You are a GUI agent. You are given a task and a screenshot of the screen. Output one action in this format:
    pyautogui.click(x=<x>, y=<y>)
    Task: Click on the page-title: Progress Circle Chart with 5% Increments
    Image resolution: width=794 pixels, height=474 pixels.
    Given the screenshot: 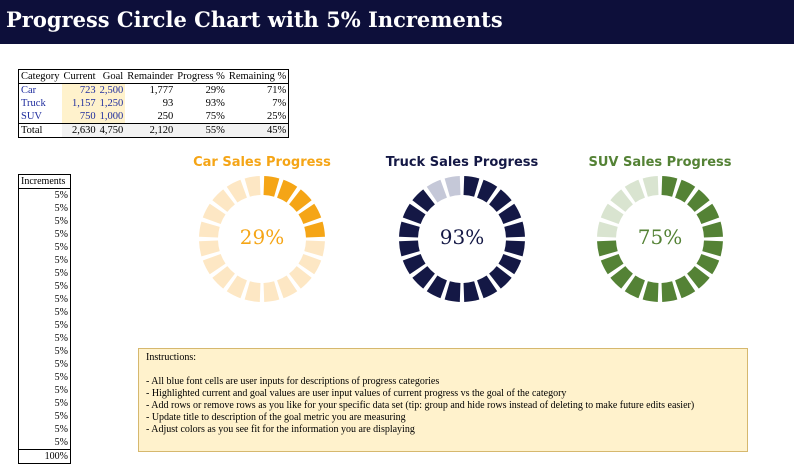 What is the action you would take?
    pyautogui.click(x=254, y=19)
    